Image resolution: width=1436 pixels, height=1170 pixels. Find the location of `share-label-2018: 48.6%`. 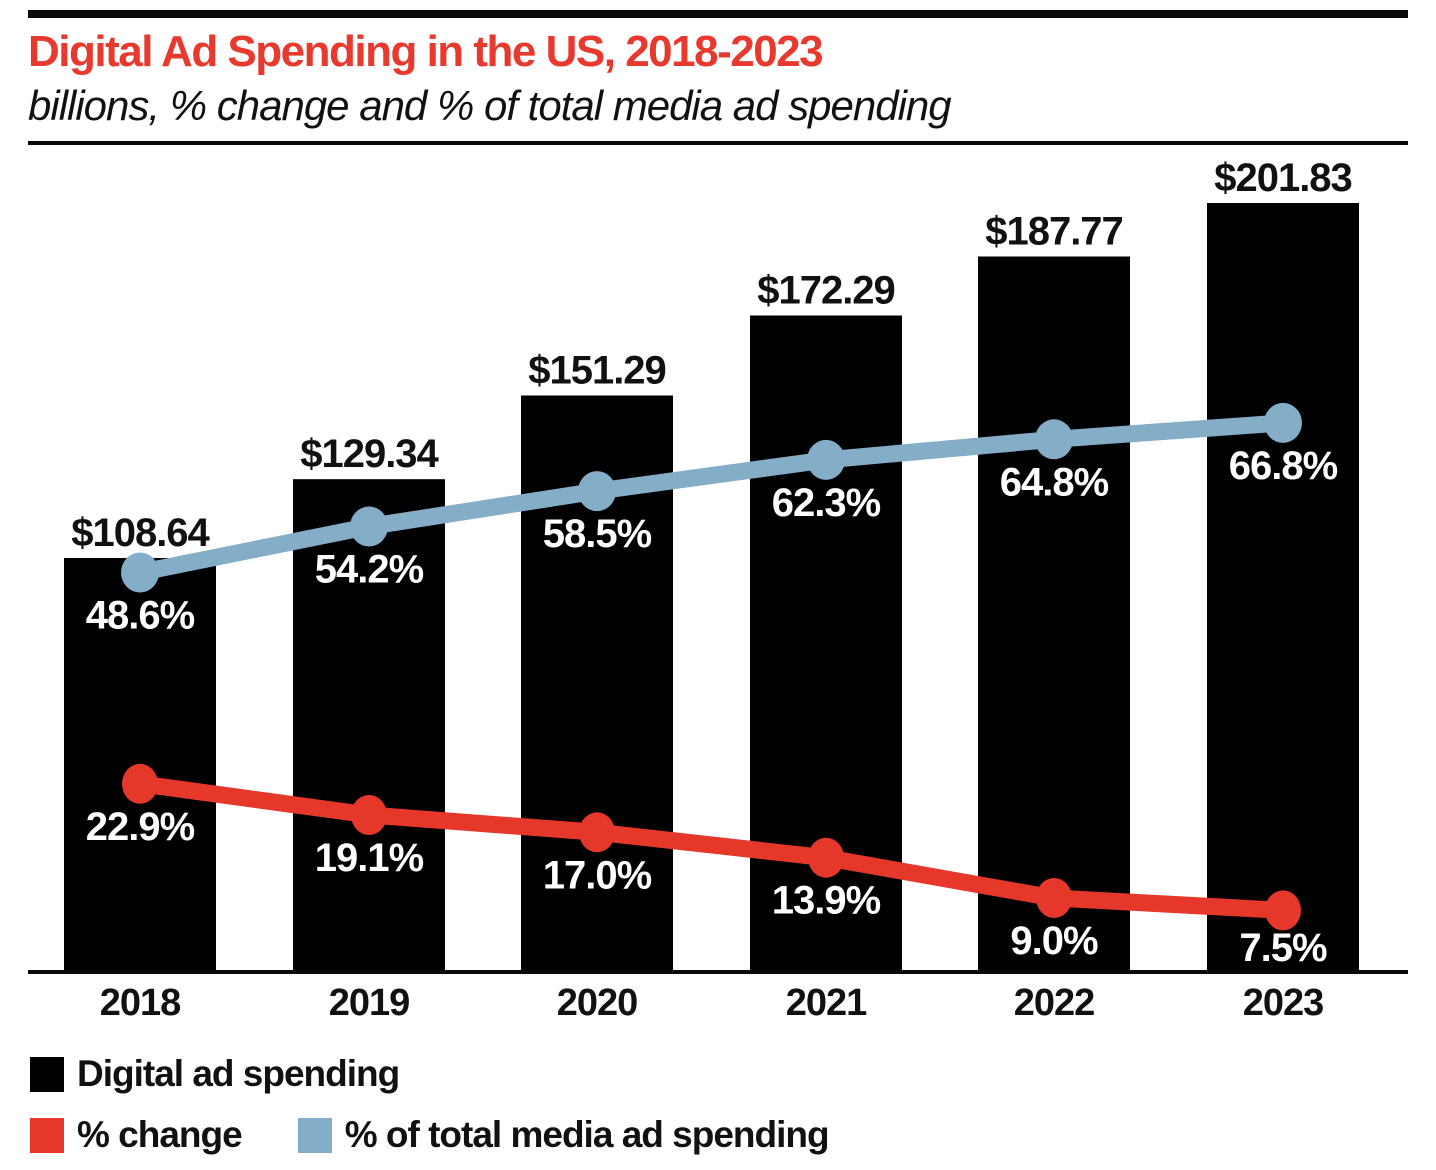

share-label-2018: 48.6% is located at coordinates (140, 616).